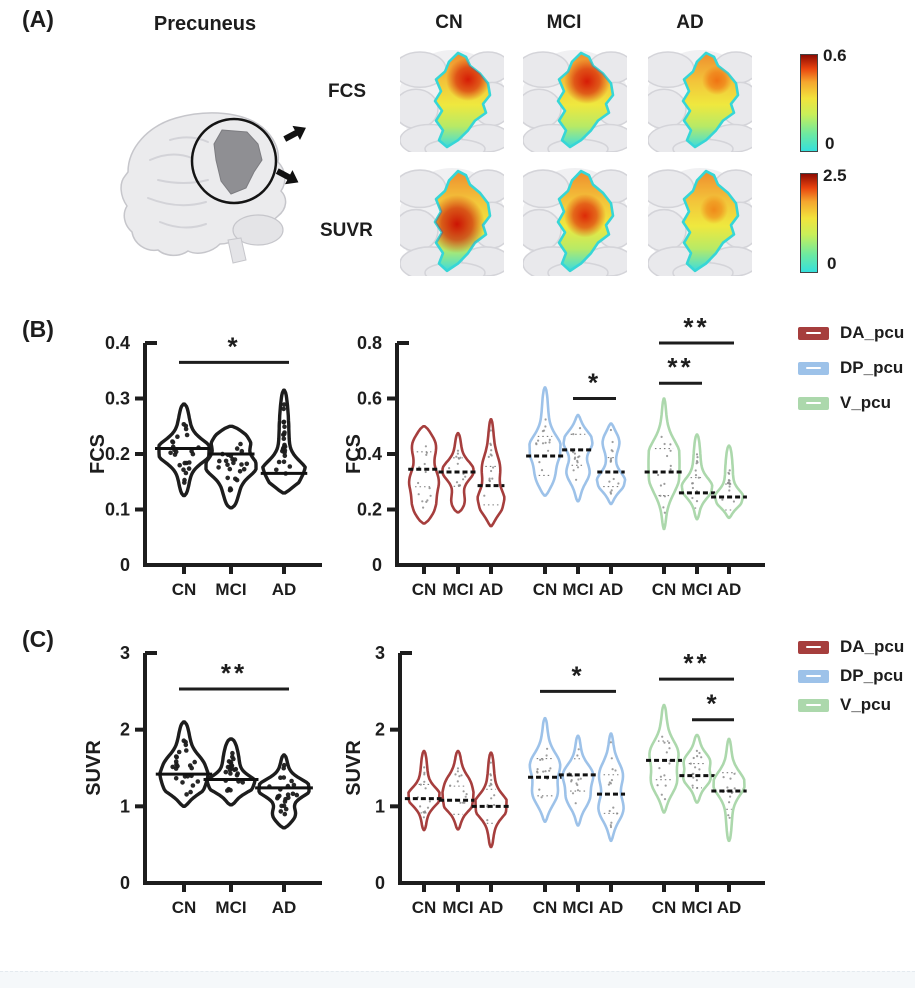 This screenshot has height=988, width=915. Describe the element at coordinates (564, 22) in the screenshot. I see `column-header-mci: MCI` at that location.